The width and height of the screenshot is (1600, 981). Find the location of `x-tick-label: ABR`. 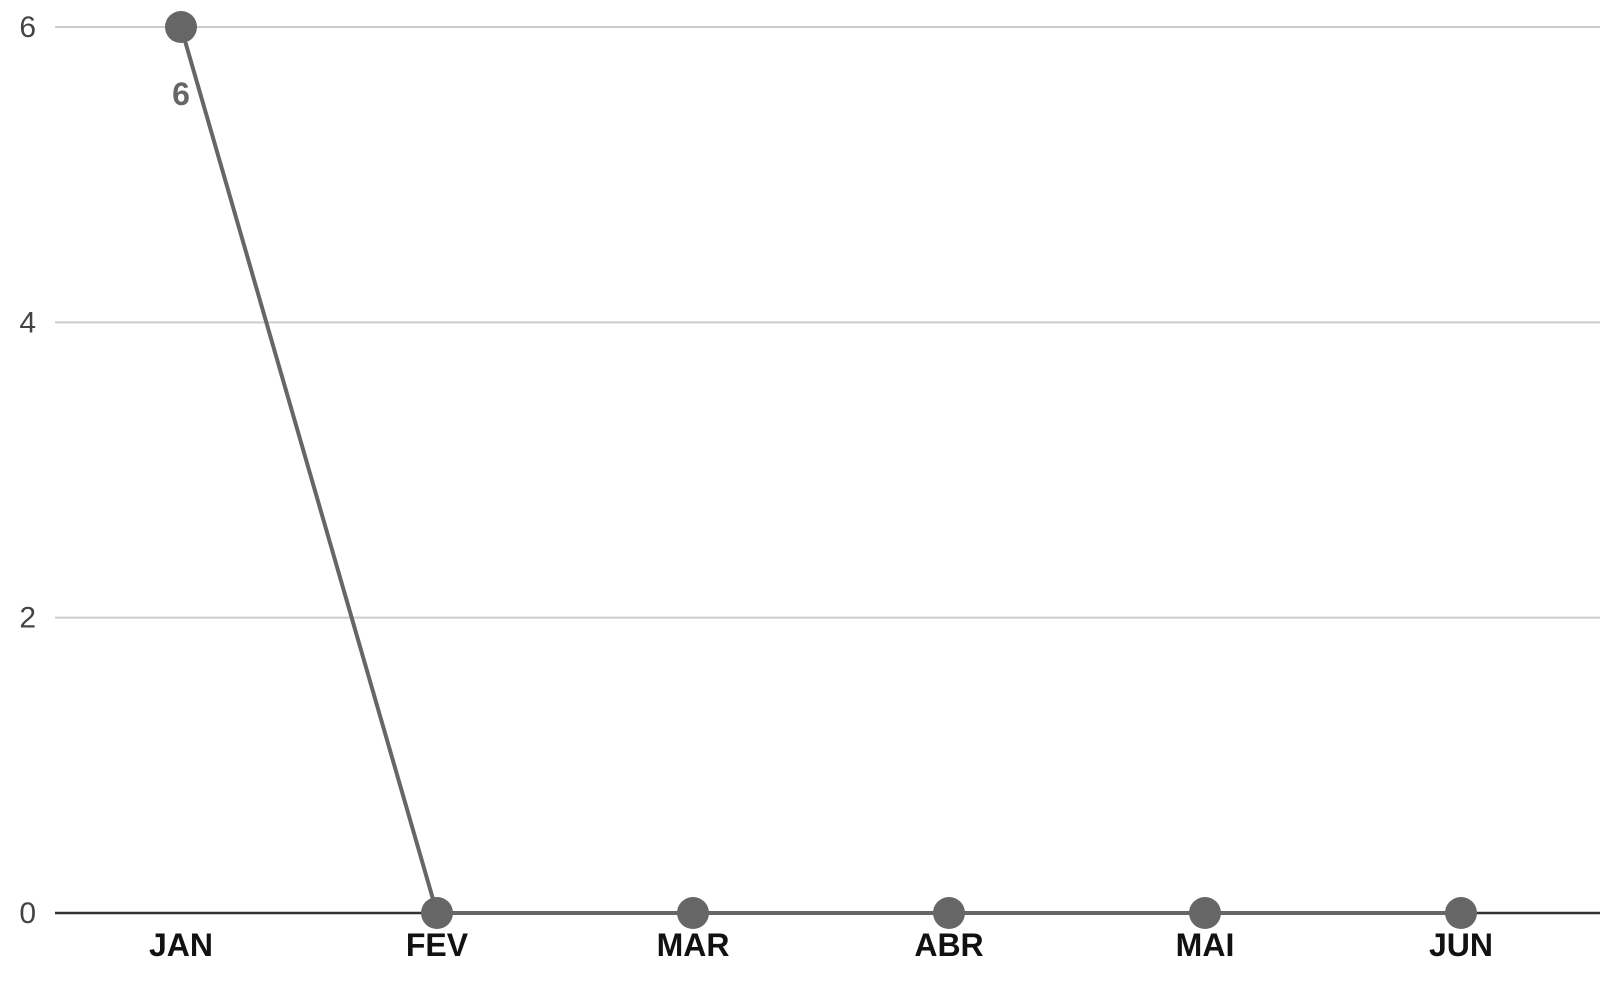

x-tick-label: ABR is located at coordinates (948, 945).